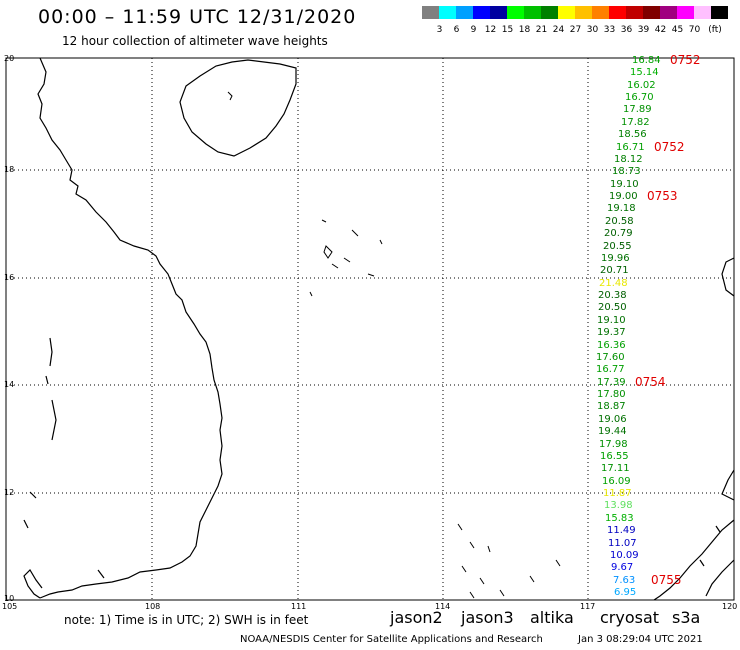  What do you see at coordinates (487, 617) in the screenshot?
I see `satellite-jason3: jason3` at bounding box center [487, 617].